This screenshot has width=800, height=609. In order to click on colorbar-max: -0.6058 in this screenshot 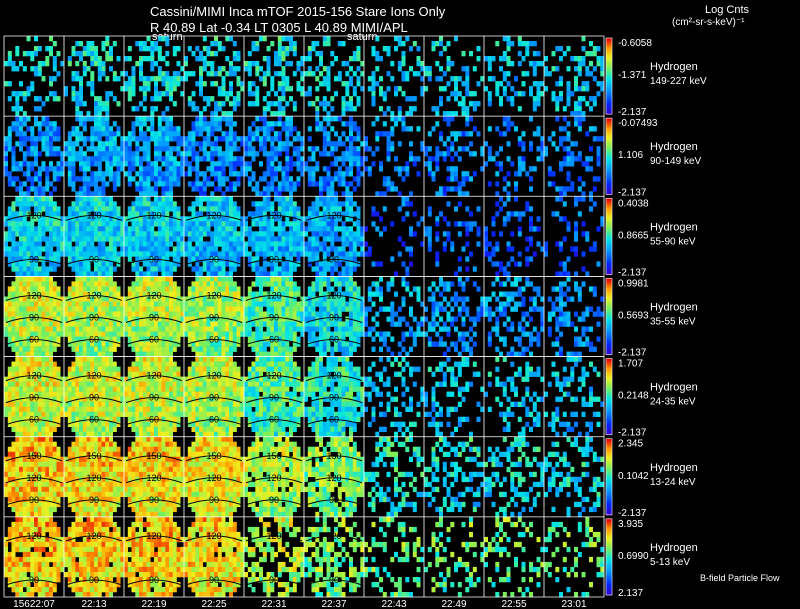, I will do `click(635, 43)`.